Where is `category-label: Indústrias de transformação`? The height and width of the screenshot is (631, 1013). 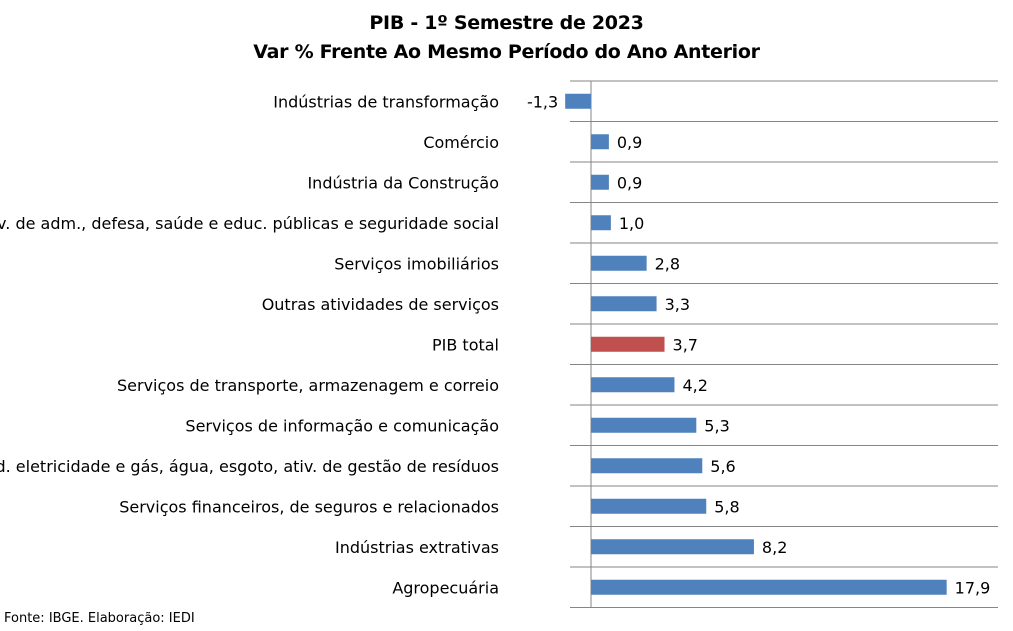 category-label: Indústrias de transformação is located at coordinates (386, 101).